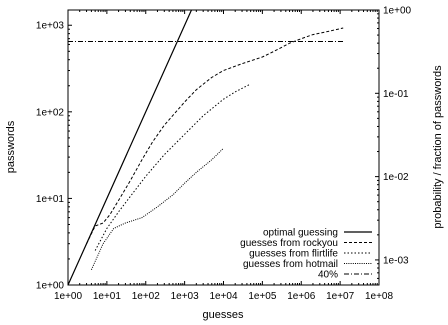 This screenshot has height=325, width=448. Describe the element at coordinates (396, 94) in the screenshot. I see `y2-tick-label: 1e-01` at that location.